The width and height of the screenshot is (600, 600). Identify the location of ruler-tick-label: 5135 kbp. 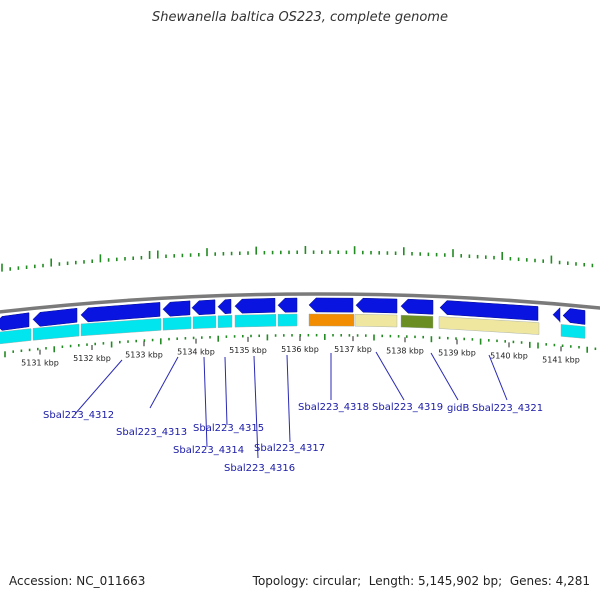
(248, 350).